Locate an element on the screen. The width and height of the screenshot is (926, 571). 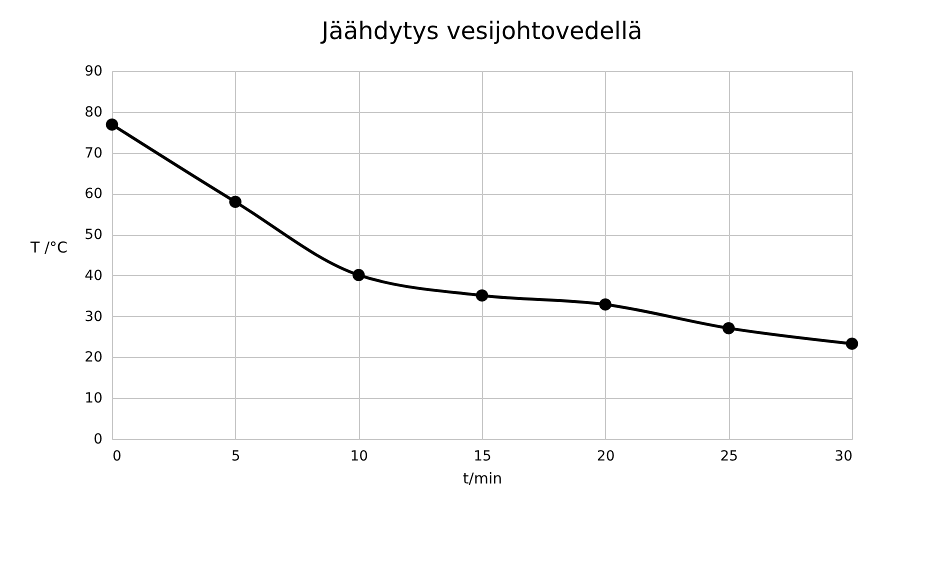
x-tick-label: 10 is located at coordinates (359, 456).